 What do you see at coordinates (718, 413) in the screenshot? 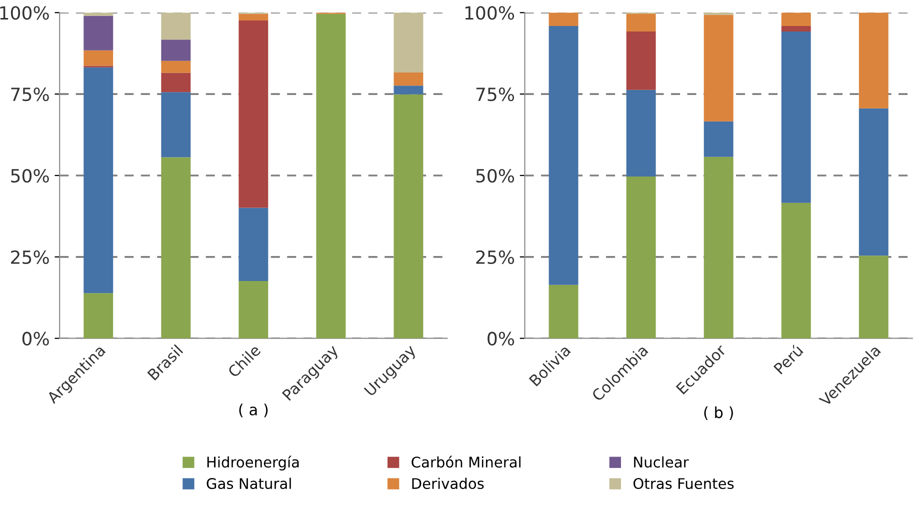
I see `x-axis-title: ( b )` at bounding box center [718, 413].